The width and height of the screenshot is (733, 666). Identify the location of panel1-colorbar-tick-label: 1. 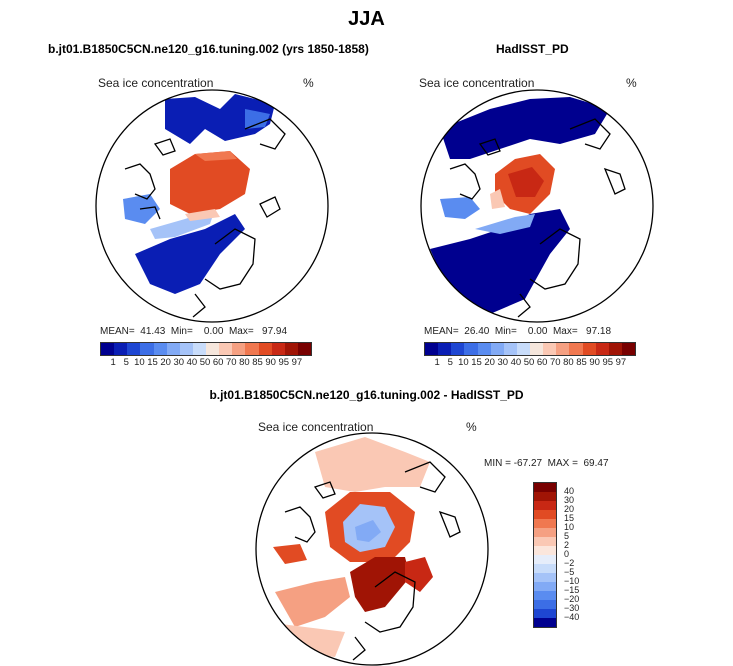
(113, 362).